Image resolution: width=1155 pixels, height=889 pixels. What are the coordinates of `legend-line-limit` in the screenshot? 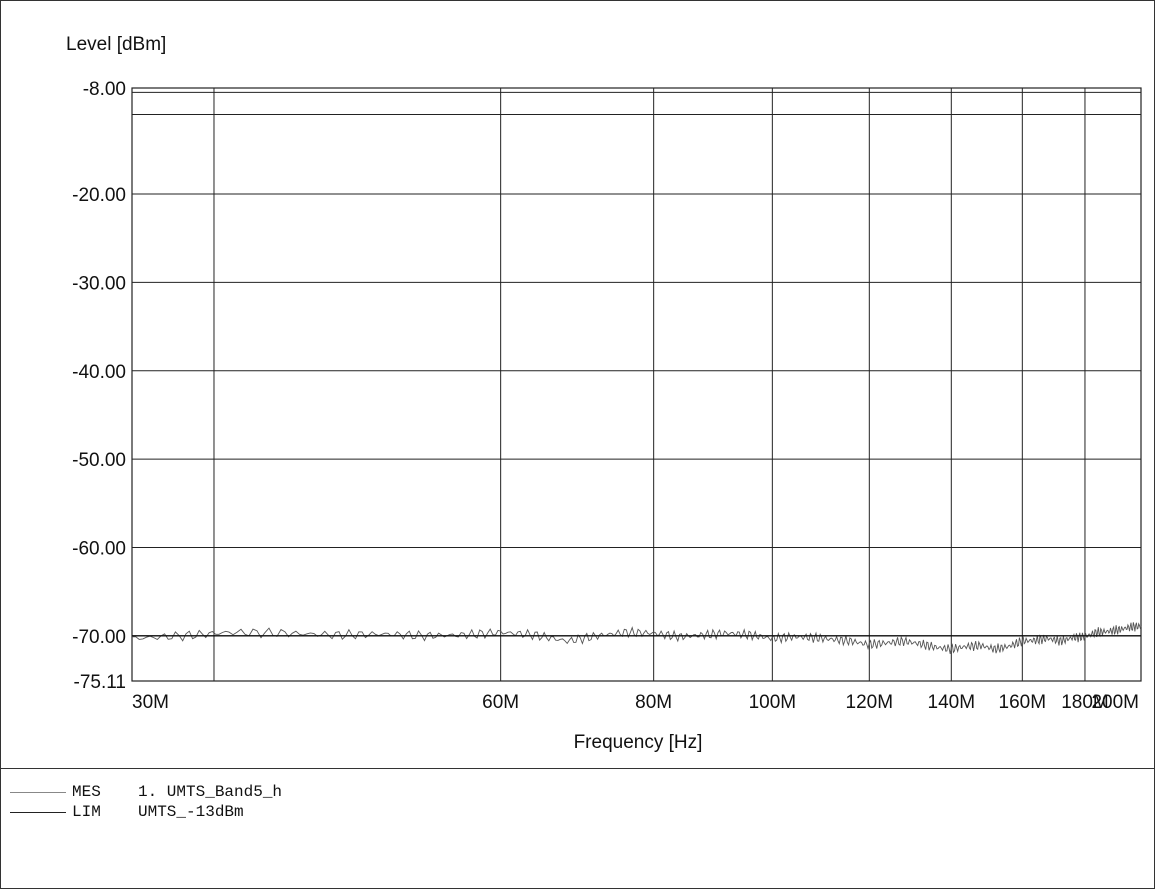 It's located at (38, 812).